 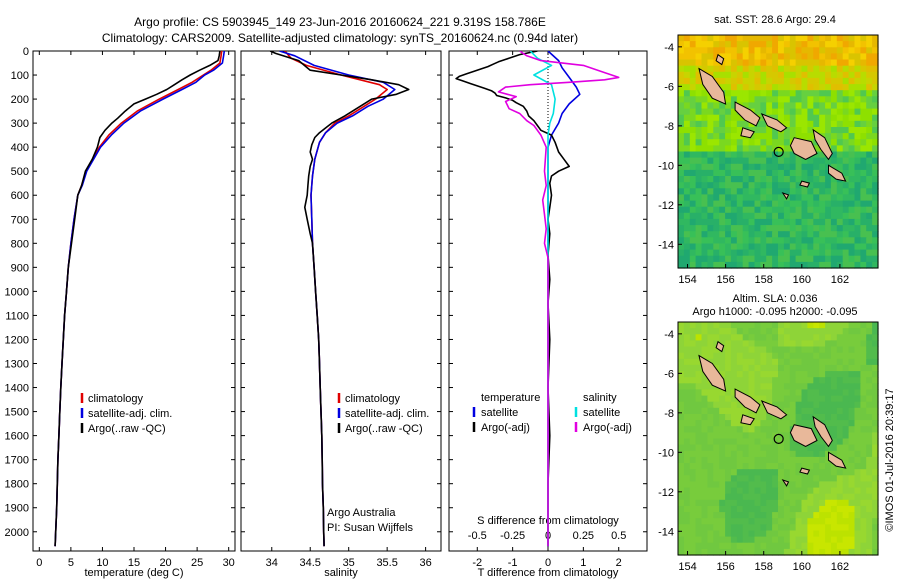 What do you see at coordinates (583, 536) in the screenshot?
I see `top-tick-label: 0.25` at bounding box center [583, 536].